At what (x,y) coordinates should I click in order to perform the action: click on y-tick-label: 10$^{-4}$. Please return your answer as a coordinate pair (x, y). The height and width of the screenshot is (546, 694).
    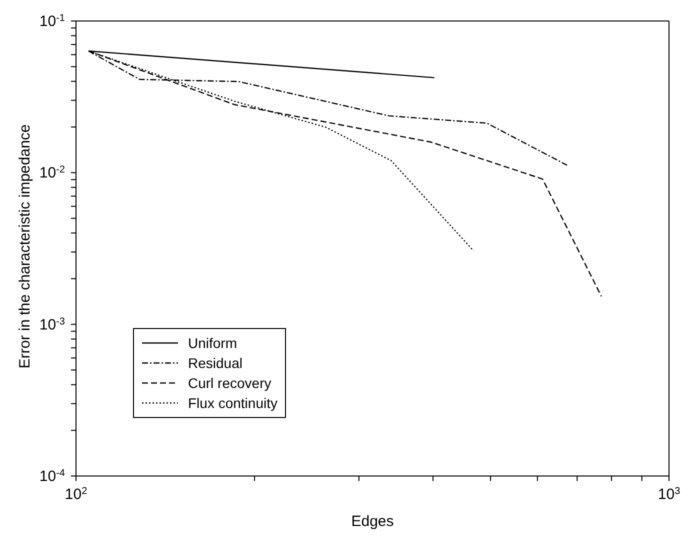
    Looking at the image, I should click on (52, 476).